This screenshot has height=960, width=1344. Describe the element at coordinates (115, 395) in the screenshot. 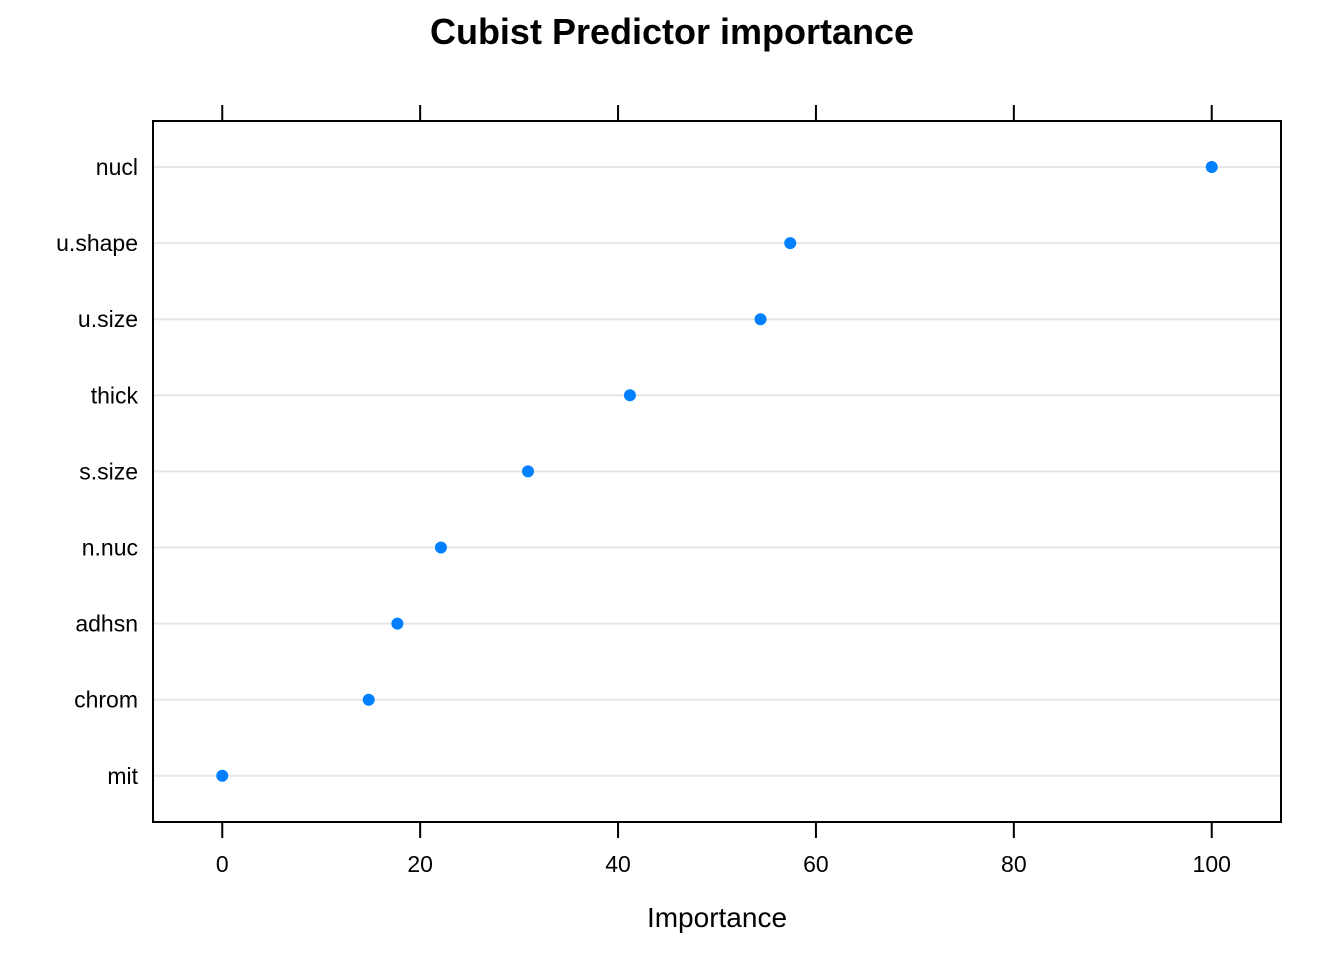

I see `category-label-thick: thick` at that location.